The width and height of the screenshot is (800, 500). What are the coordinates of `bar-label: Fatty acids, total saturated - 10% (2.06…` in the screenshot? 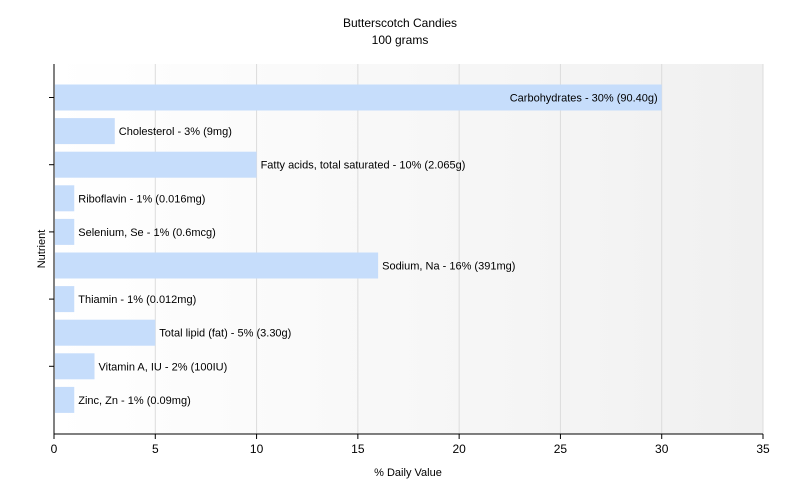 It's located at (363, 166).